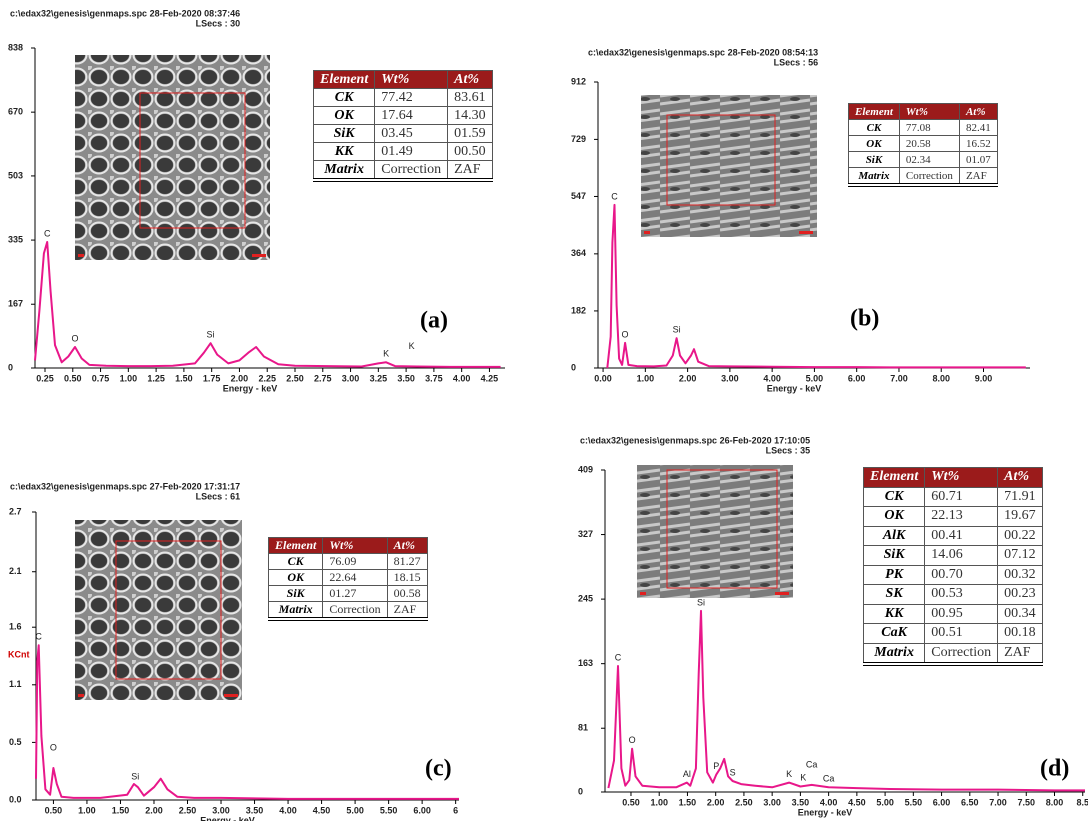 The image size is (1088, 821). What do you see at coordinates (894, 613) in the screenshot?
I see `element-cell: KK` at bounding box center [894, 613].